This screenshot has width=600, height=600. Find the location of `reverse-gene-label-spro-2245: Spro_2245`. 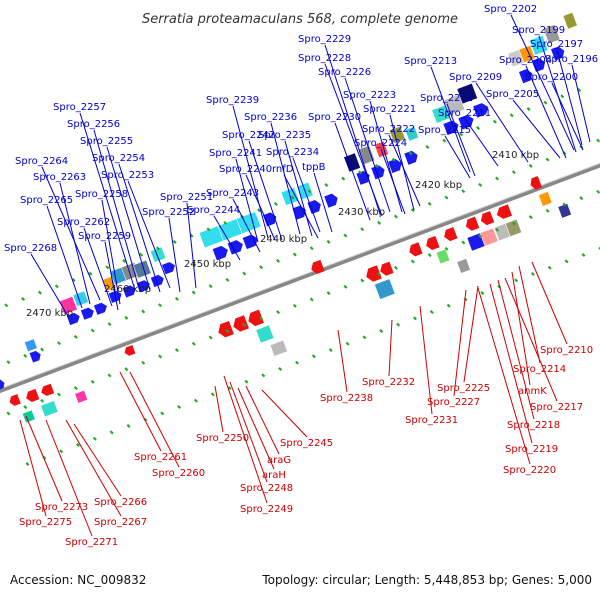

reverse-gene-label-spro-2245: Spro_2245 is located at coordinates (306, 443).